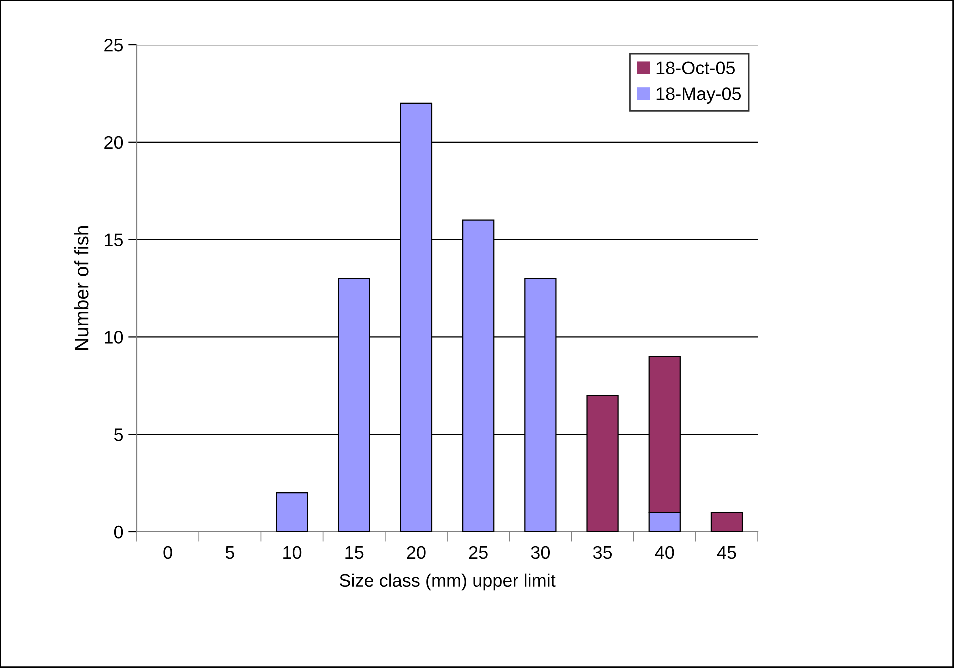 This screenshot has width=954, height=668. What do you see at coordinates (114, 143) in the screenshot?
I see `y-tick-label: 20` at bounding box center [114, 143].